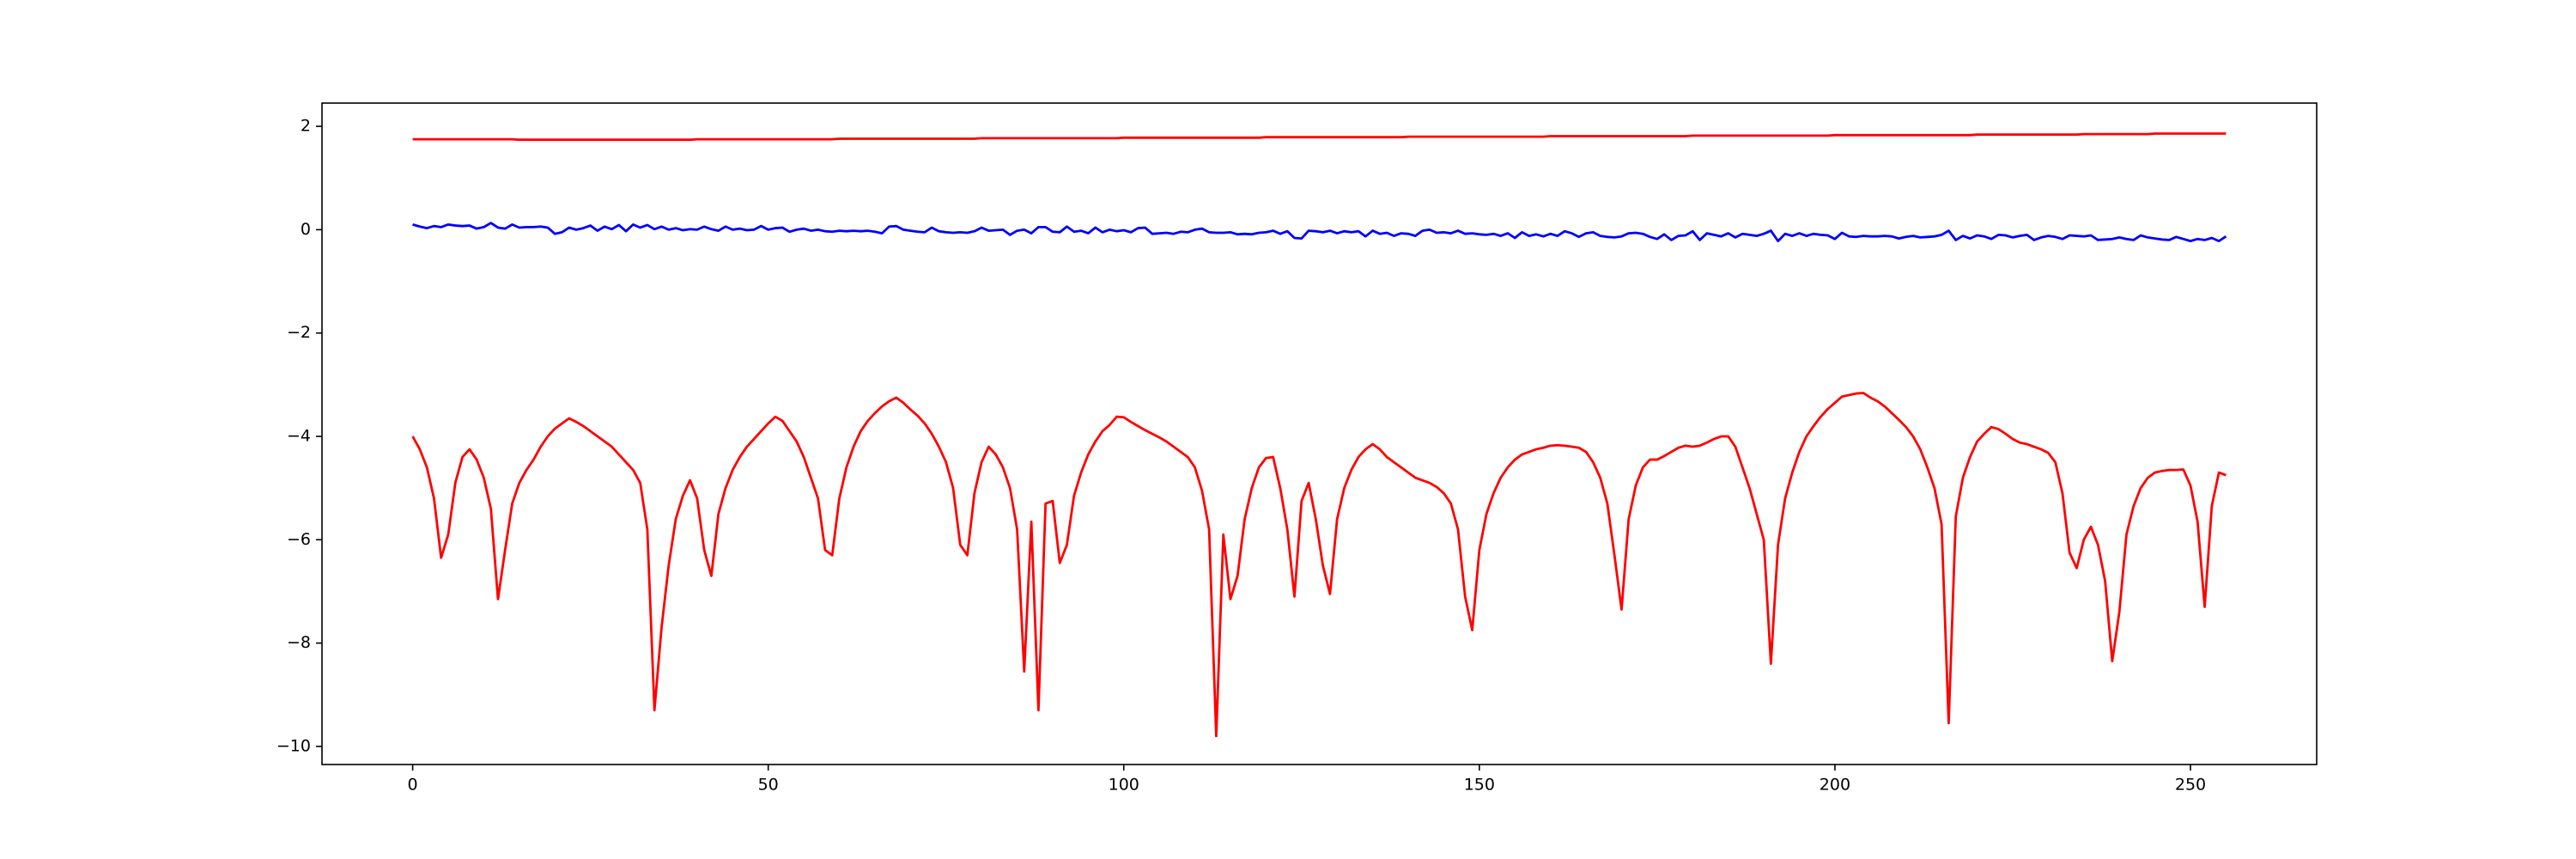  What do you see at coordinates (306, 230) in the screenshot?
I see `y-tick-label: 0` at bounding box center [306, 230].